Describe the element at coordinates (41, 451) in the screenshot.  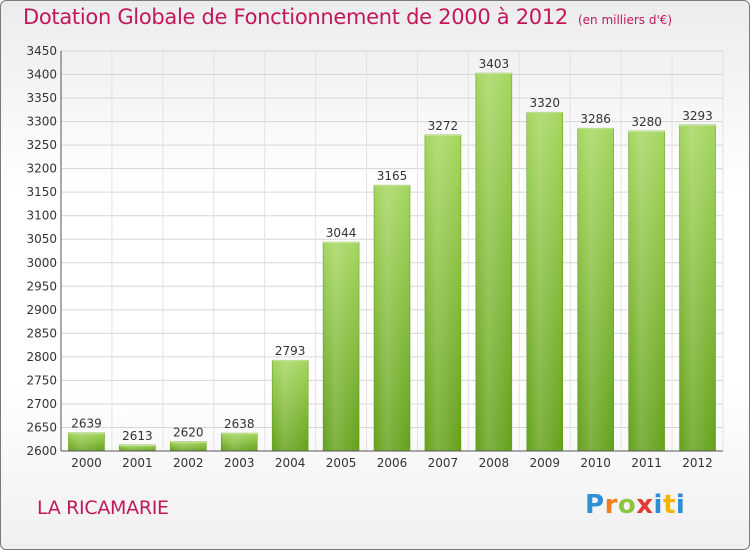
I see `y-tick-label: 2600` at that location.